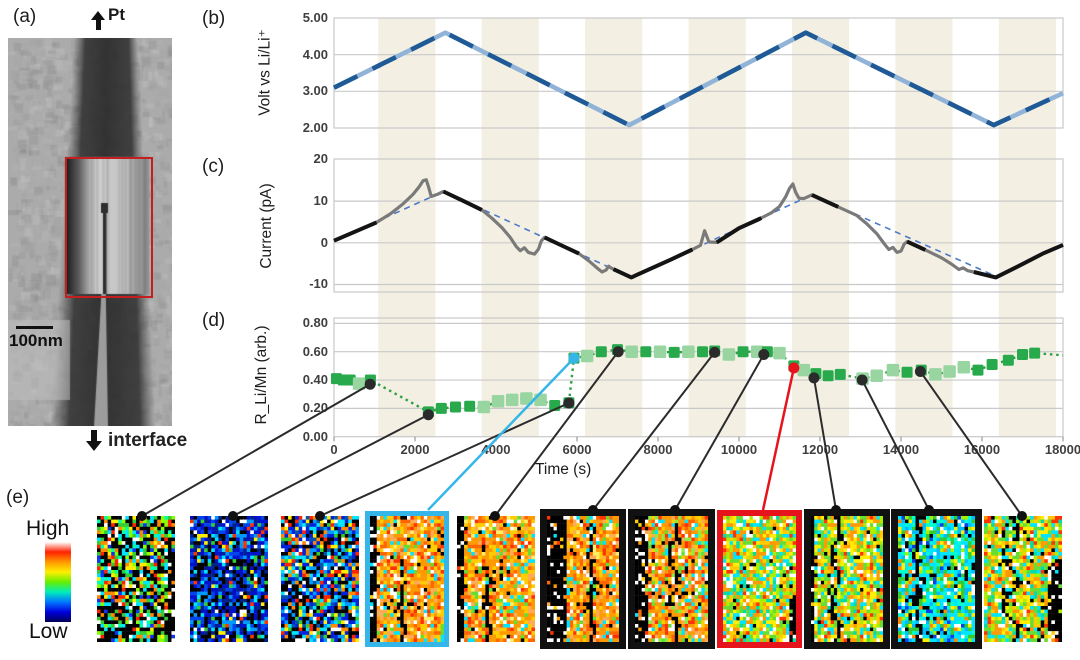 The height and width of the screenshot is (660, 1080). I want to click on interface-annotation: interface, so click(136, 441).